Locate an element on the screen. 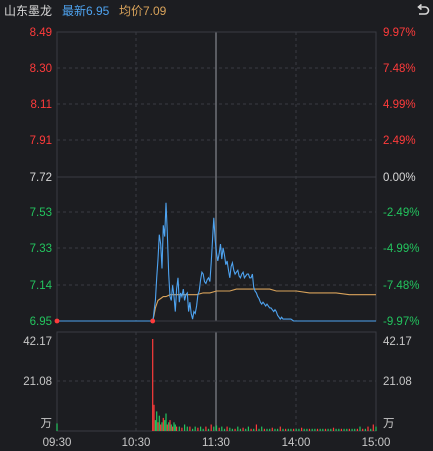 This screenshot has width=433, height=451. price-tick-label: 8.30 is located at coordinates (41, 69).